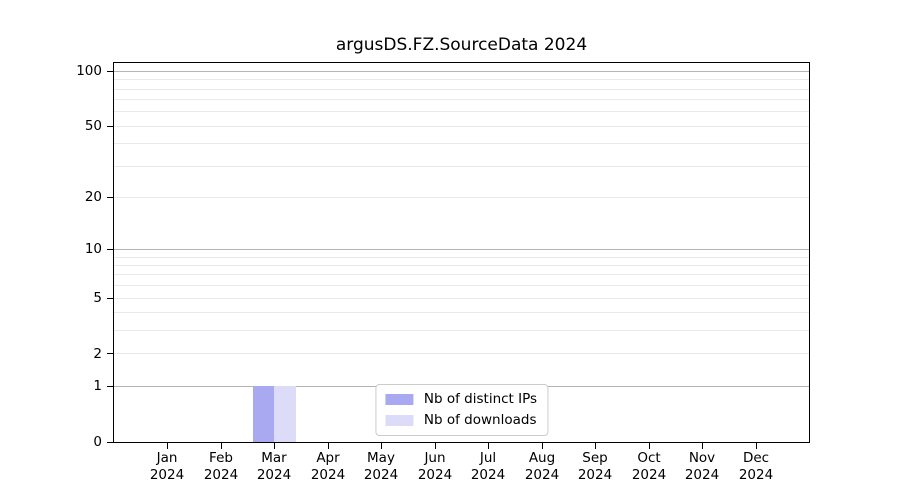 The width and height of the screenshot is (900, 500). Describe the element at coordinates (89, 71) in the screenshot. I see `y-tick-label-100: 100` at that location.